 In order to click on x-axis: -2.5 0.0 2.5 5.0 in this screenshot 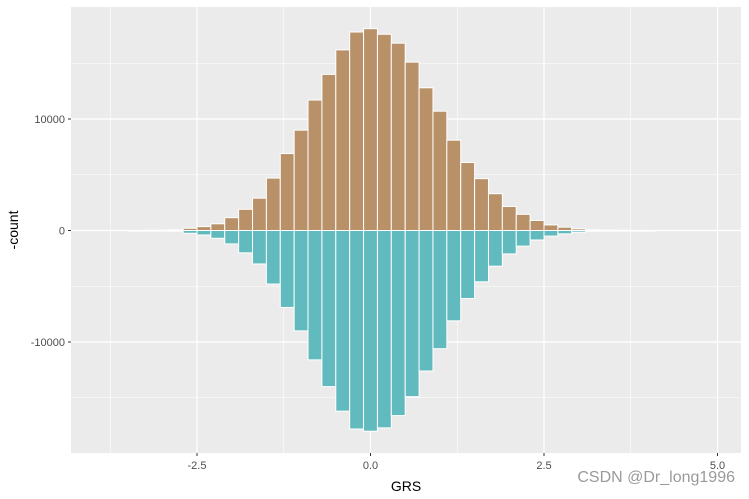, I will do `click(456, 462)`.